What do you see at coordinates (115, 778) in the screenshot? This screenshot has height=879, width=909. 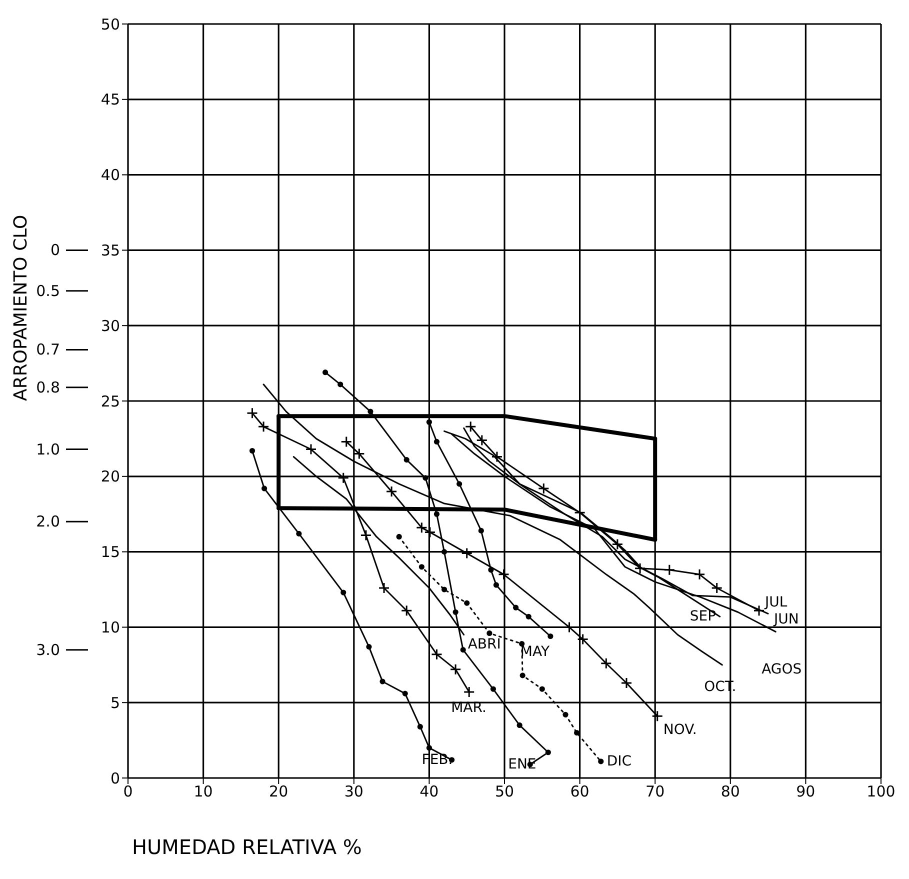 I see `y-tick-label: 0` at bounding box center [115, 778].